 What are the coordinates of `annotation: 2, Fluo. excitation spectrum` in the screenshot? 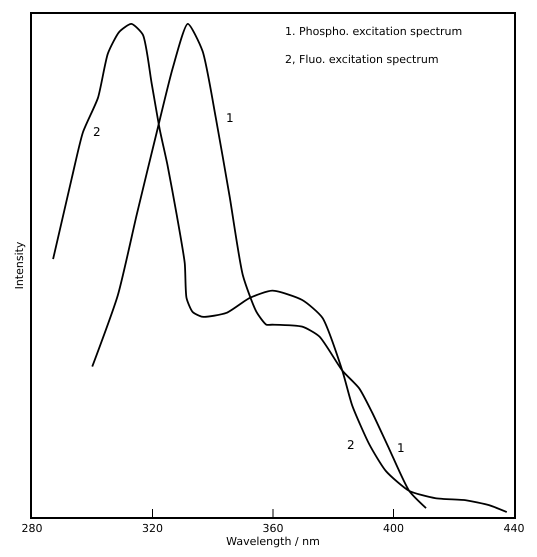 It's located at (362, 59).